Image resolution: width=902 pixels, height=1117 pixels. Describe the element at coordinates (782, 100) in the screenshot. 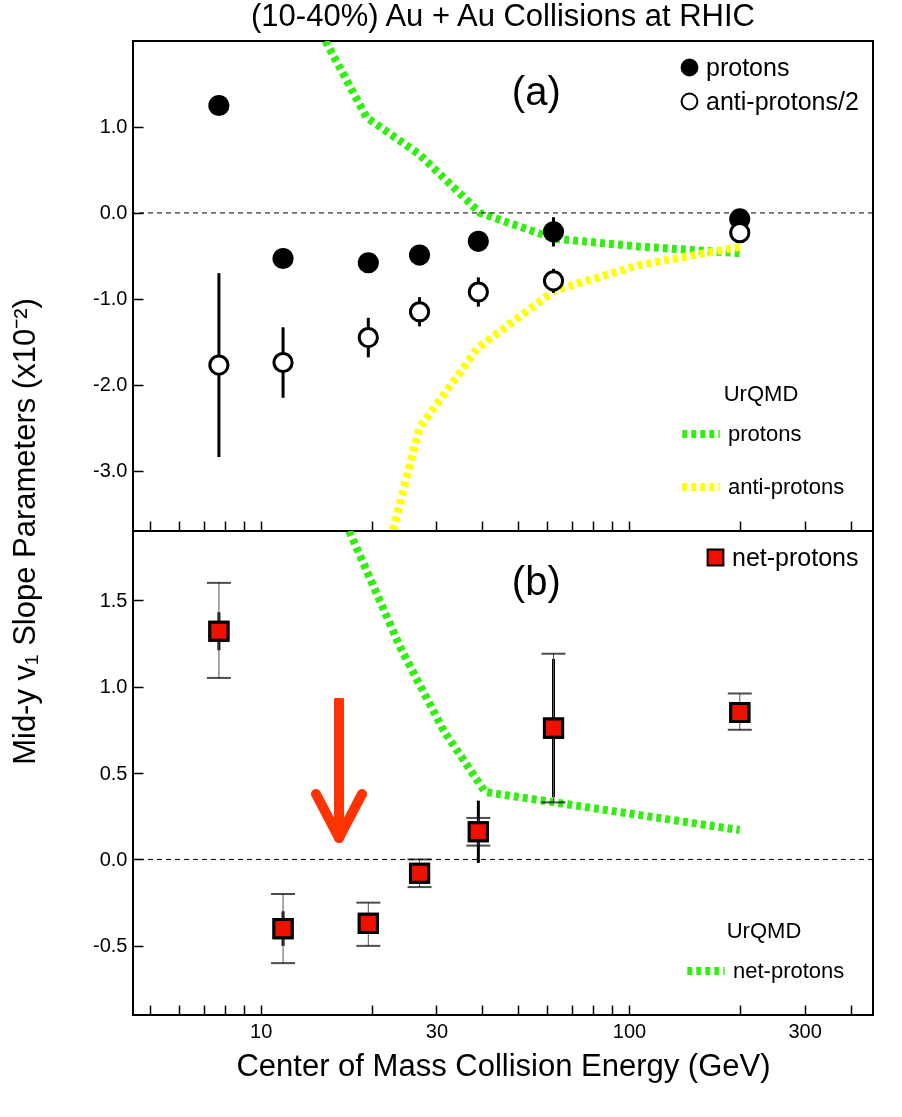

I see `legend-label: anti-protons/2` at that location.